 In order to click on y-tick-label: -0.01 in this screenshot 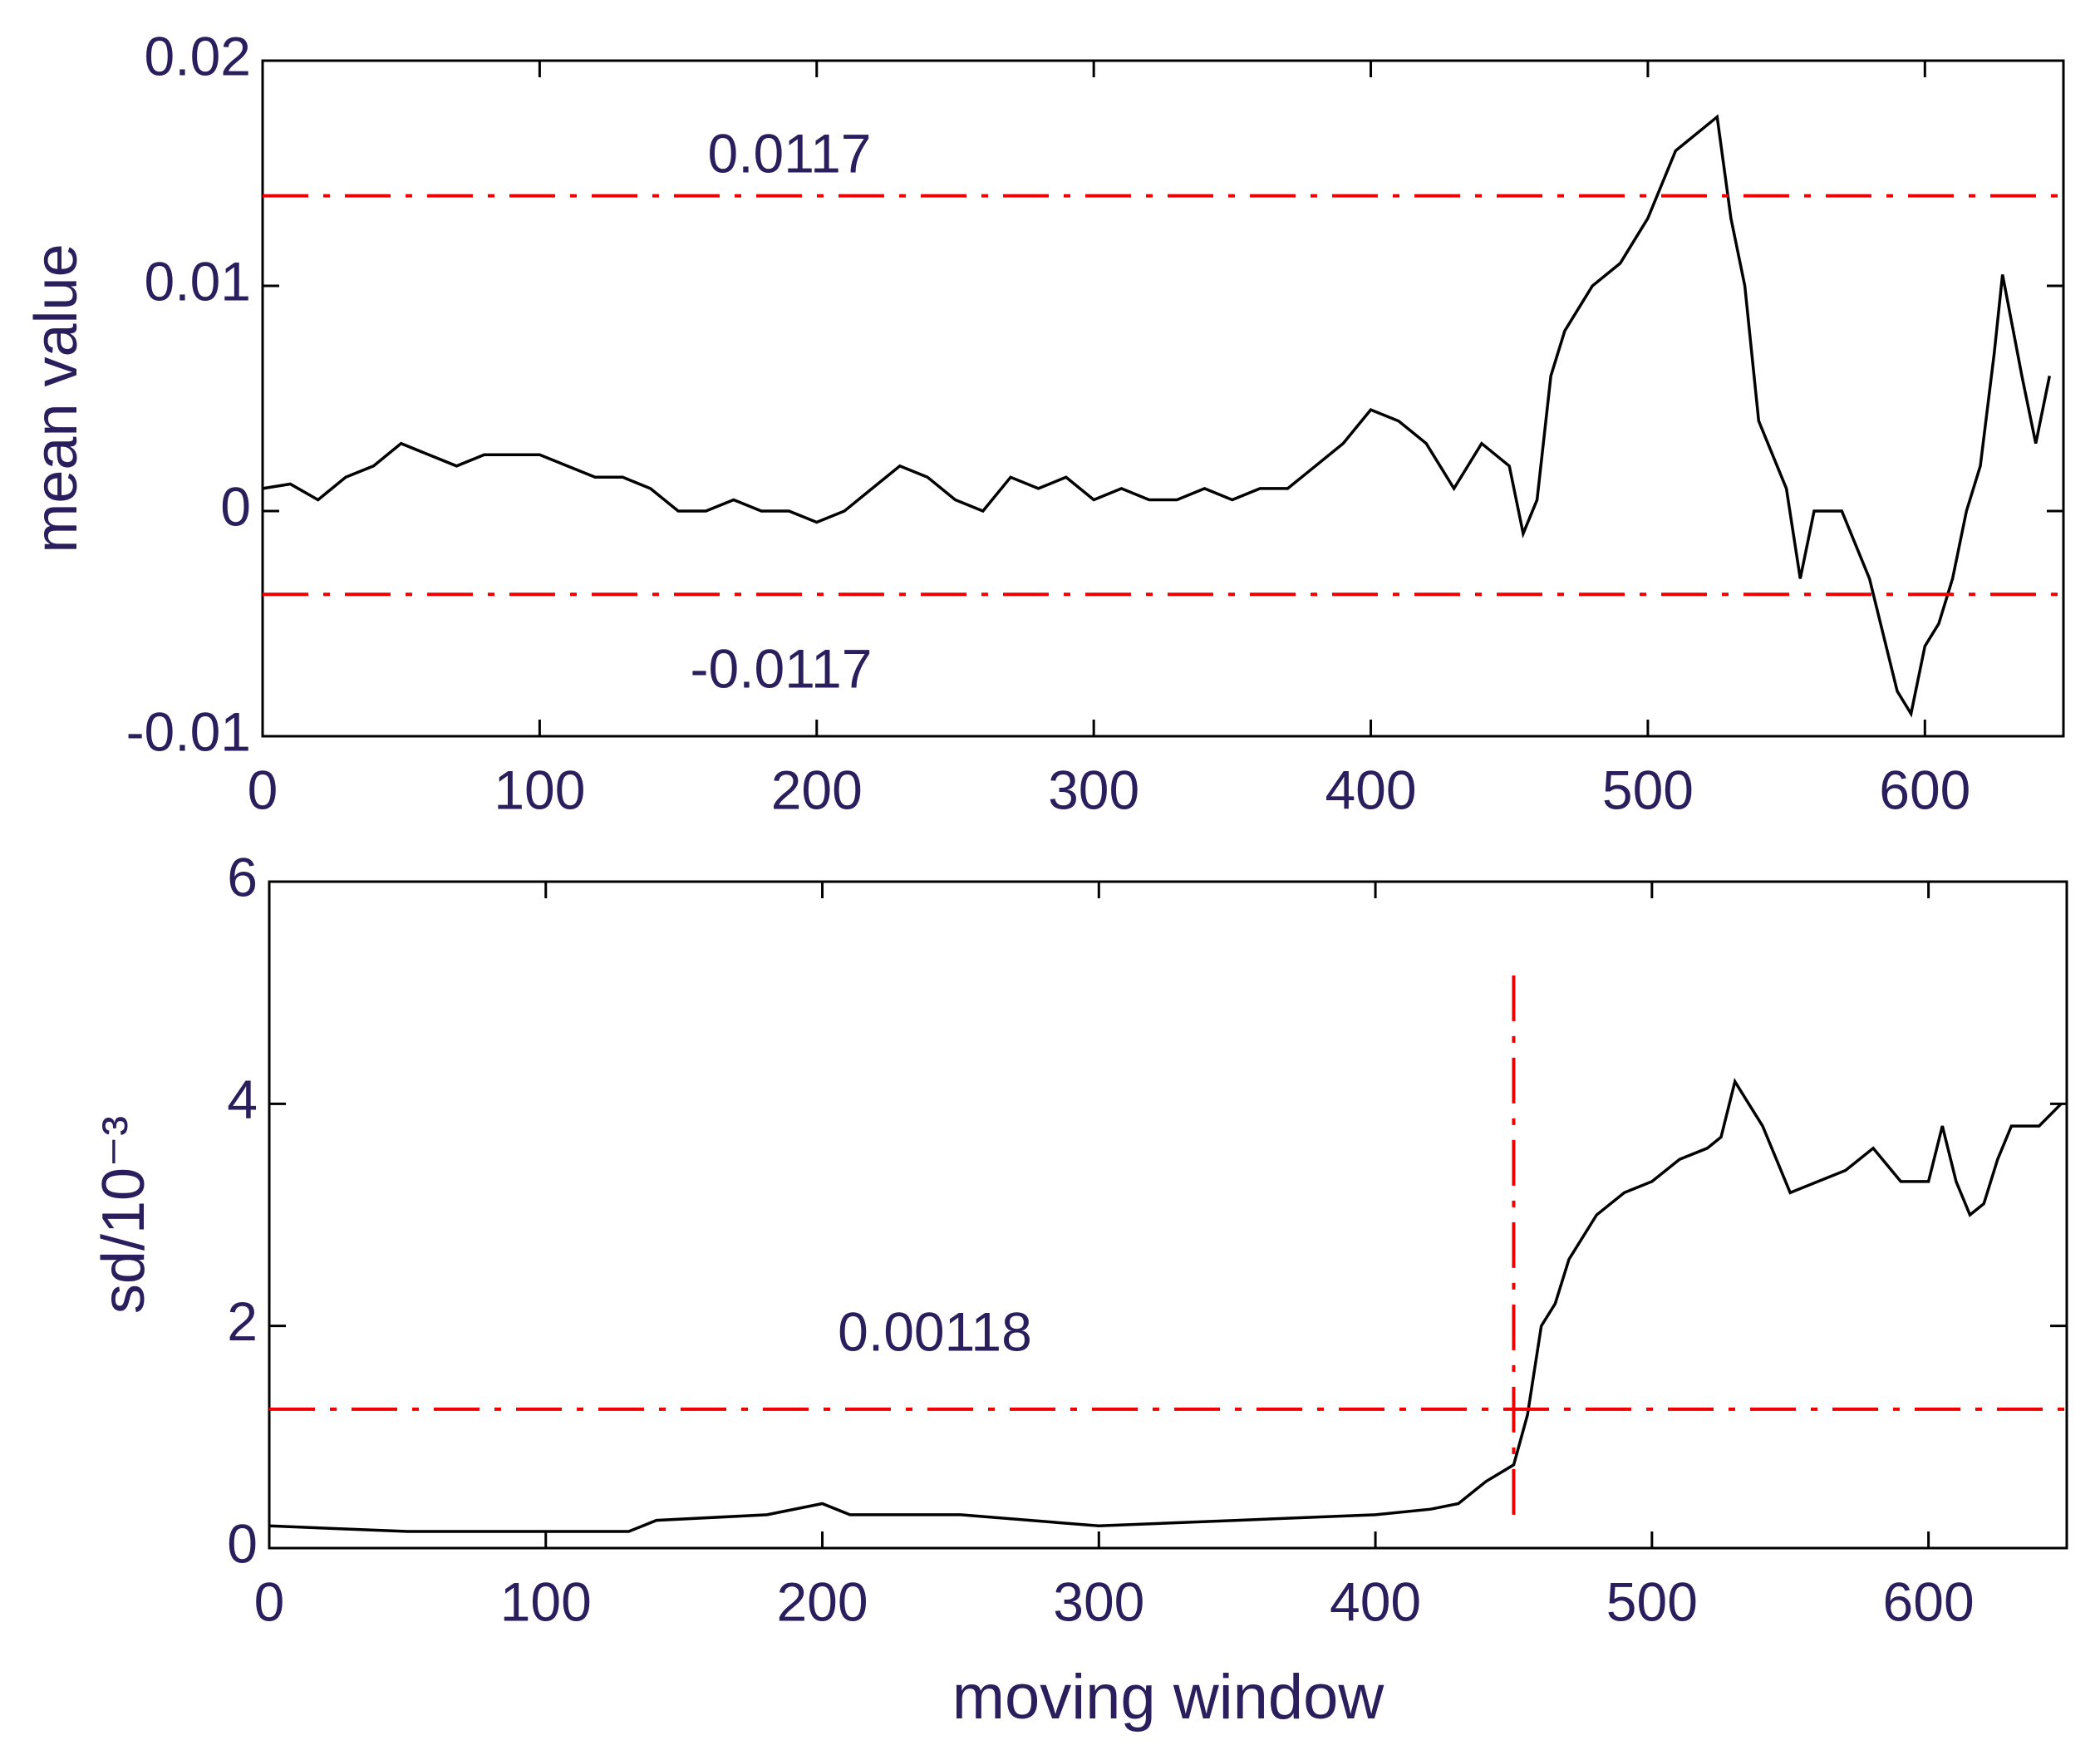, I will do `click(188, 731)`.